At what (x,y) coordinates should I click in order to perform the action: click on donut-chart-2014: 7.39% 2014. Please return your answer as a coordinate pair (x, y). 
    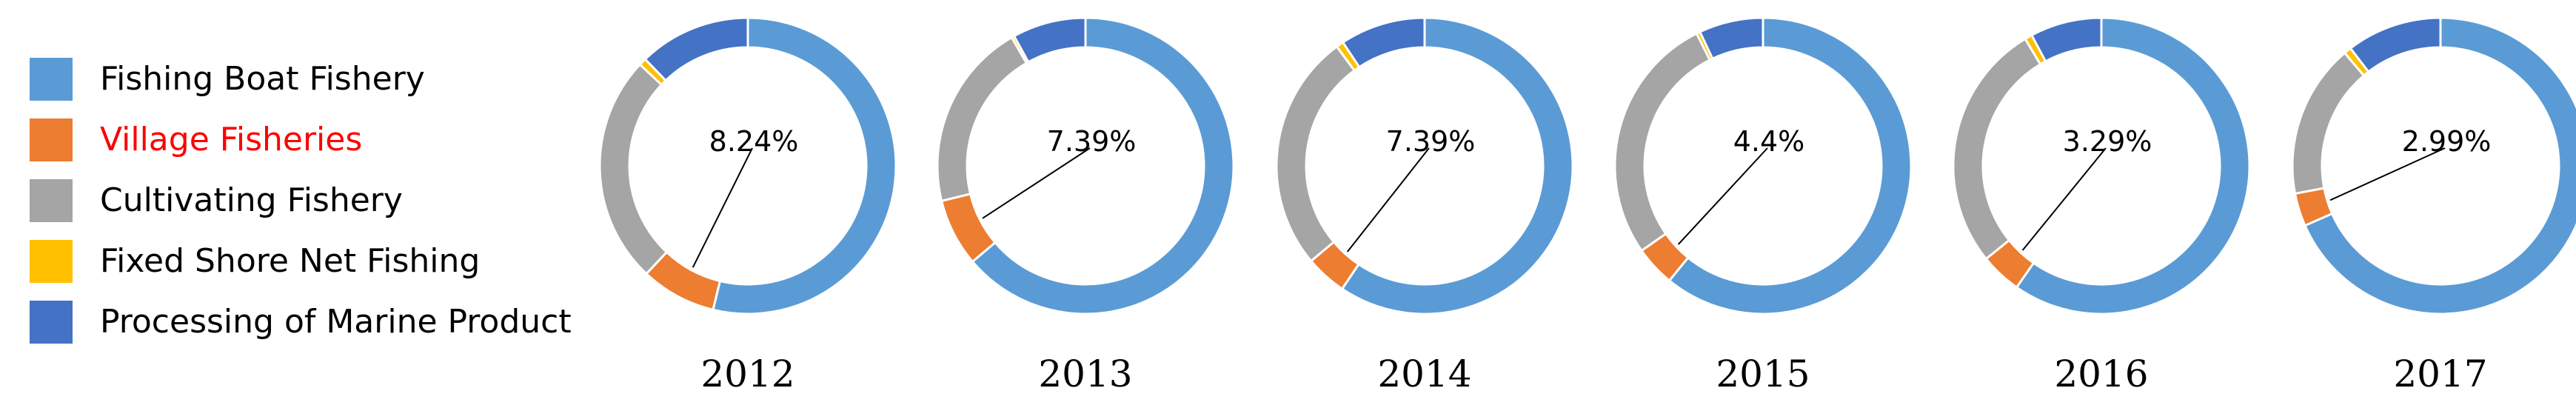
    Looking at the image, I should click on (1424, 206).